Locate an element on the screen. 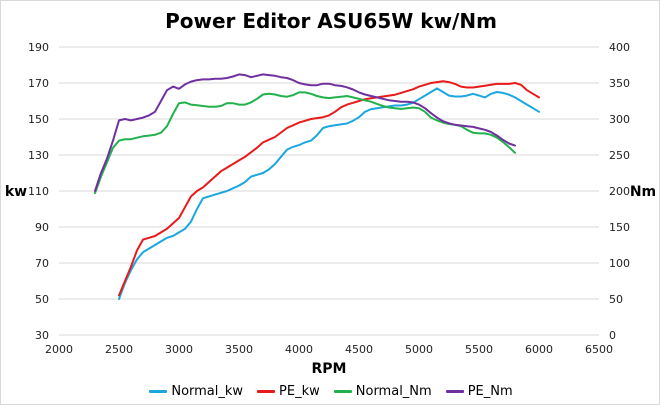 This screenshot has height=406, width=660. y-right-tick-label: 50 is located at coordinates (616, 299).